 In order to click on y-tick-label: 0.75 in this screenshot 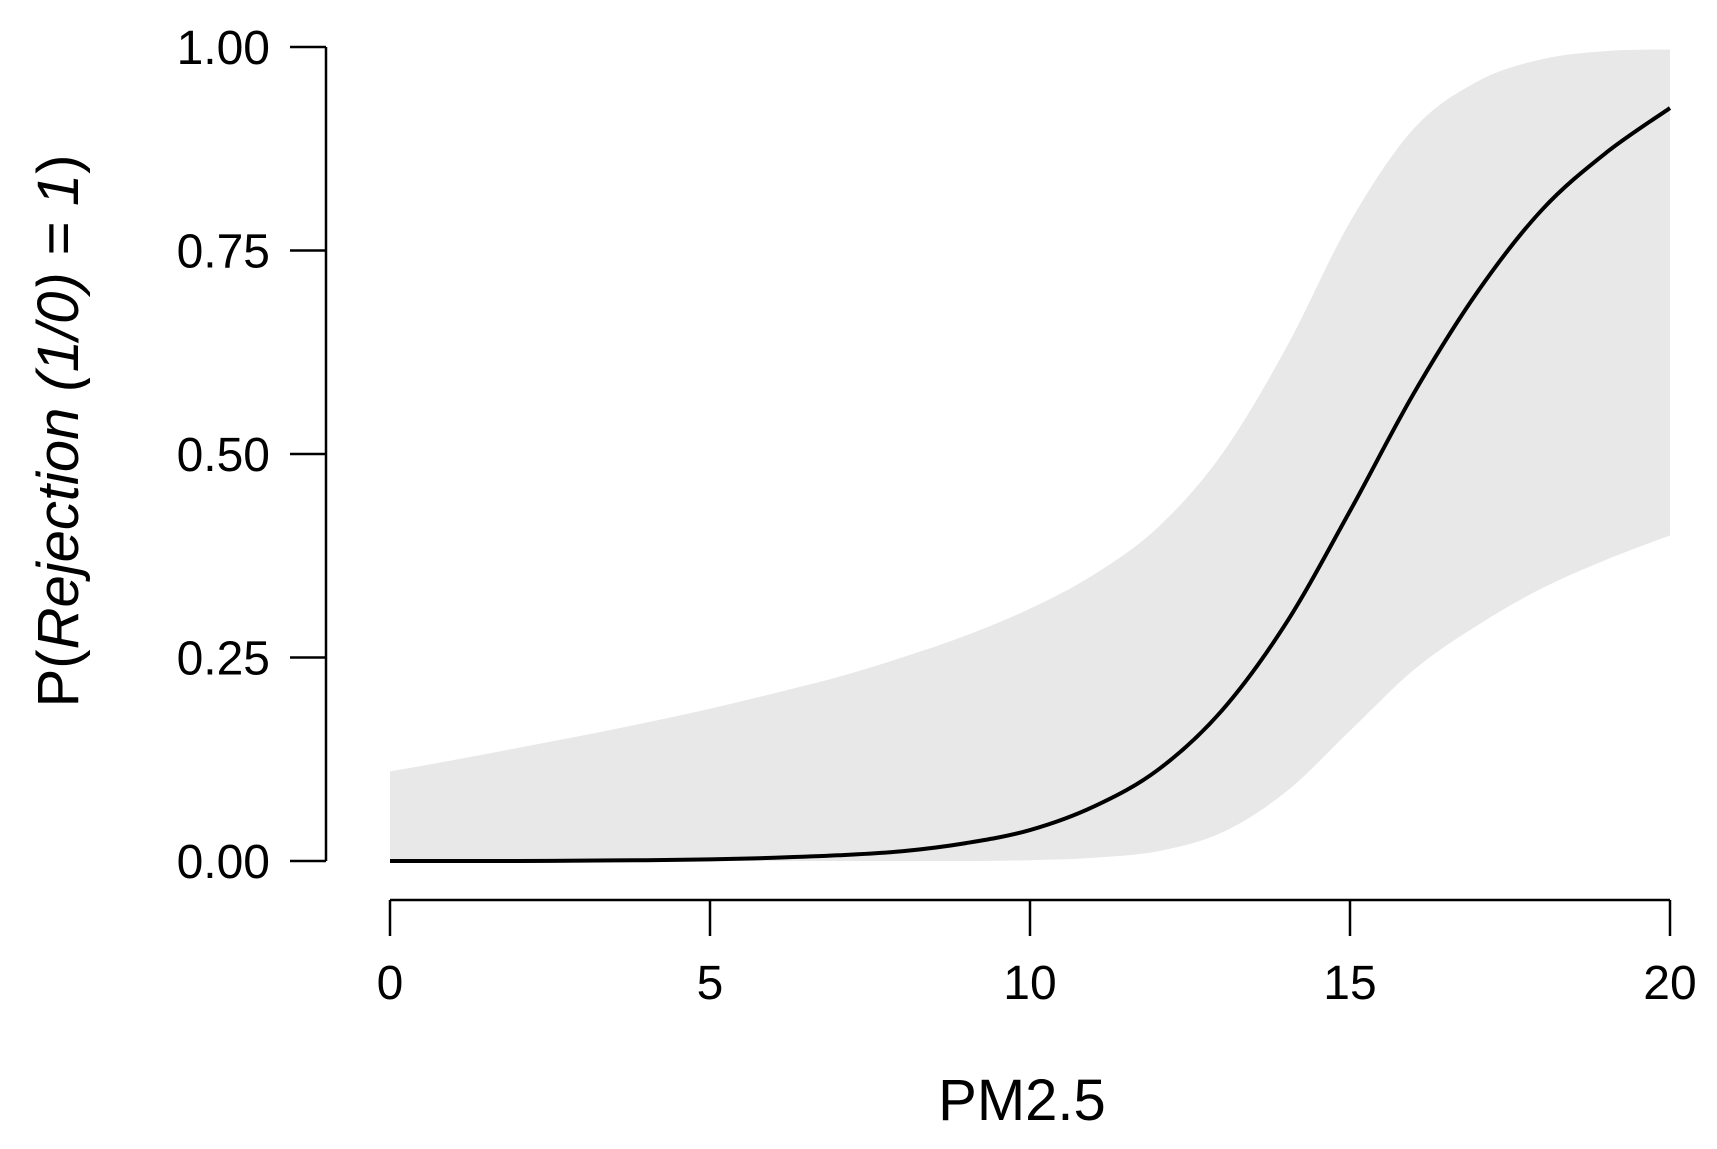, I will do `click(223, 252)`.